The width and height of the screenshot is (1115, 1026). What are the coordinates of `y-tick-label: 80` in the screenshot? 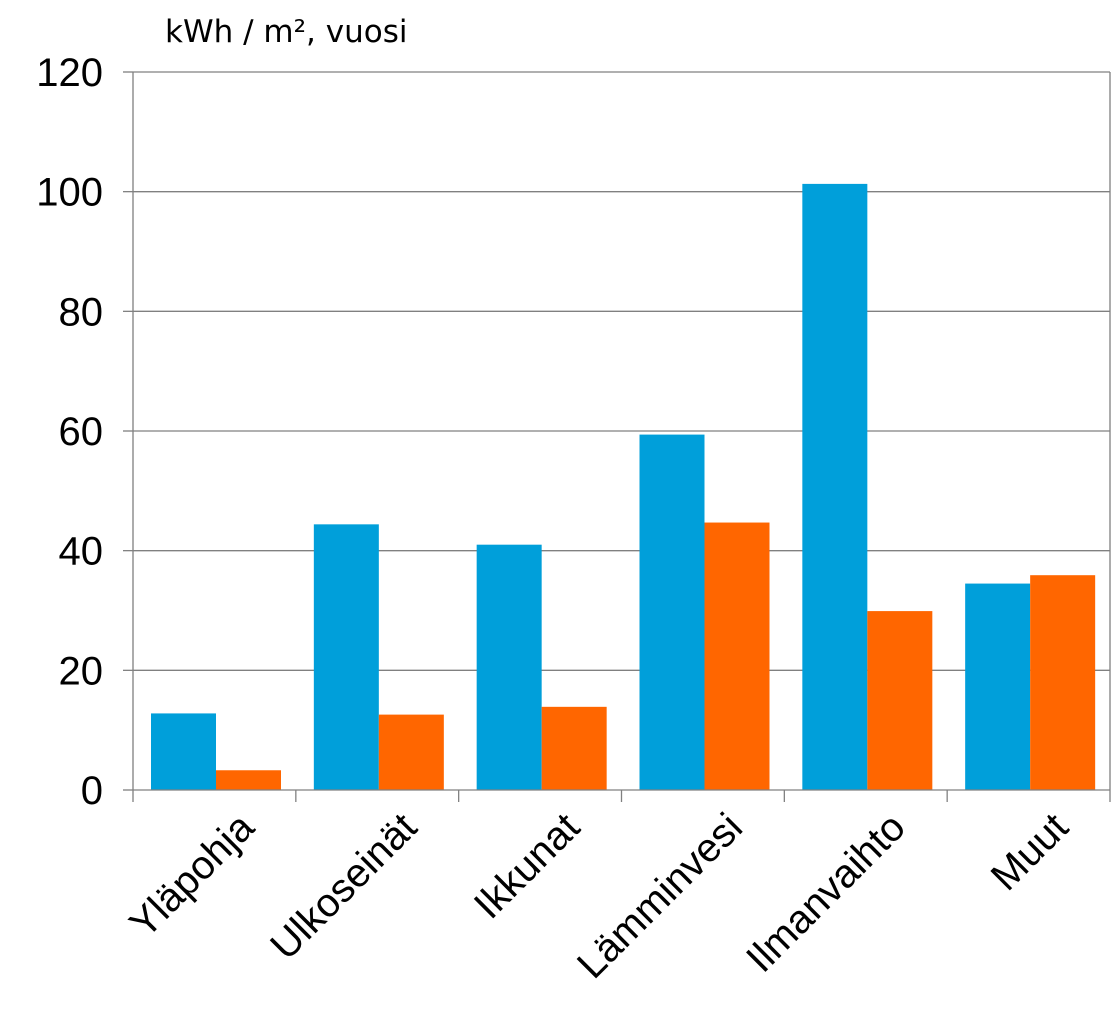 It's located at (81, 312).